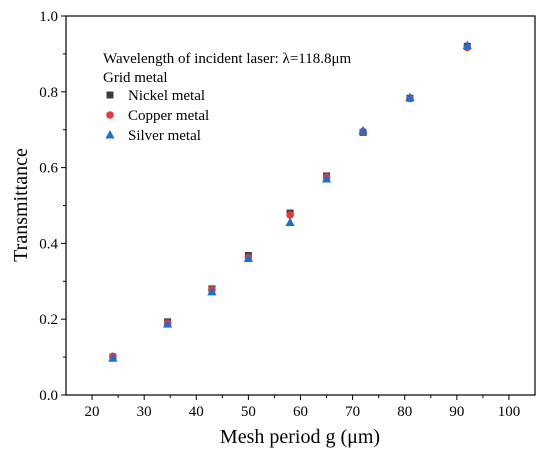  What do you see at coordinates (48, 93) in the screenshot?
I see `y-tick-label: 0.8` at bounding box center [48, 93].